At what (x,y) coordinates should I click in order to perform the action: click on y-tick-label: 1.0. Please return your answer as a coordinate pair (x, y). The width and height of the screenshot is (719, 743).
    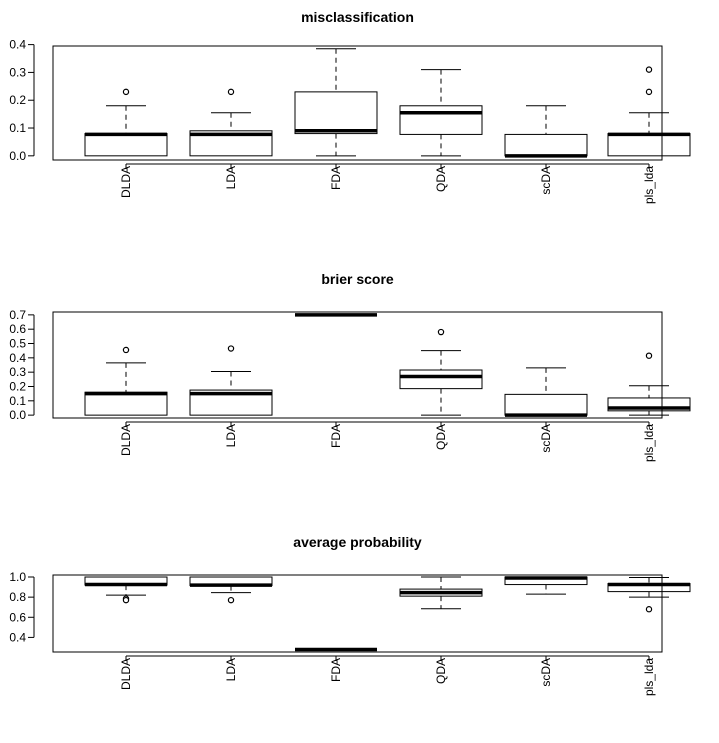
    Looking at the image, I should click on (17, 577).